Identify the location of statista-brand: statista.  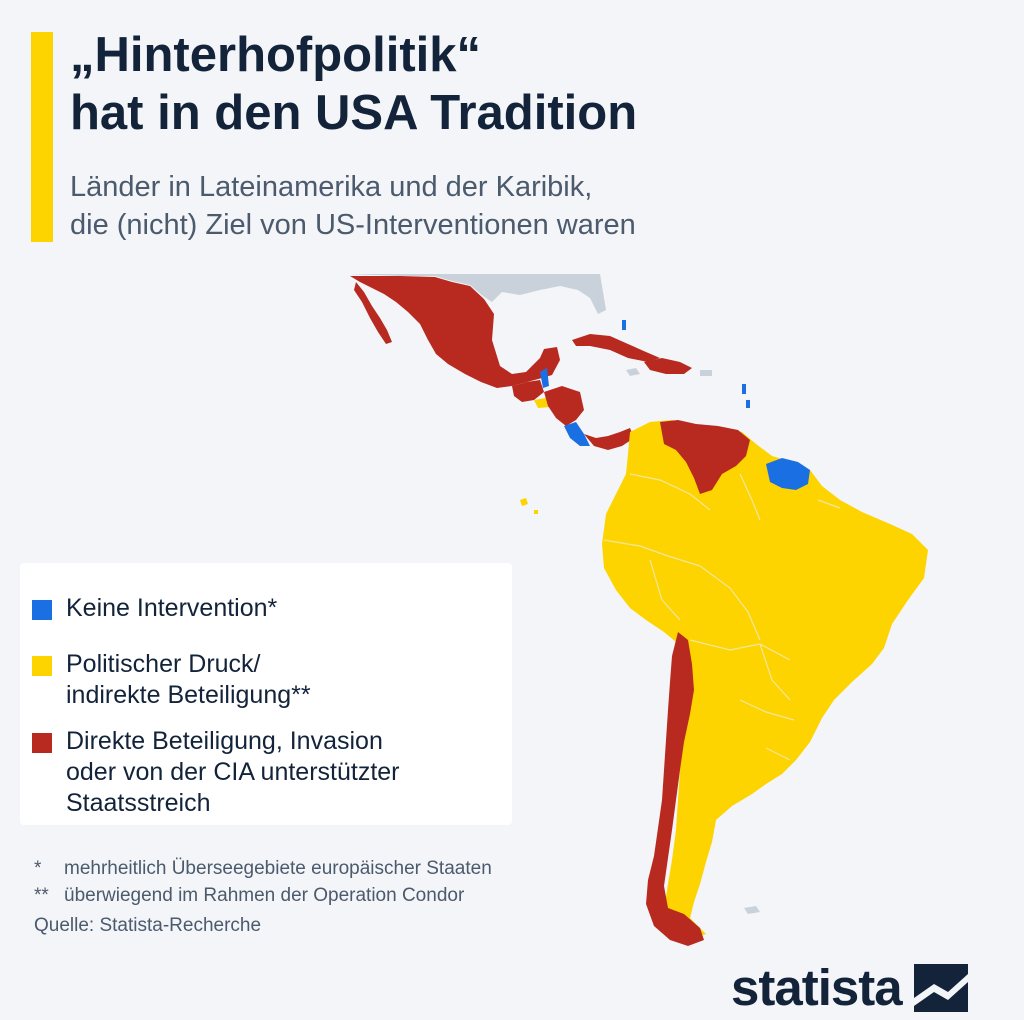
(849, 988).